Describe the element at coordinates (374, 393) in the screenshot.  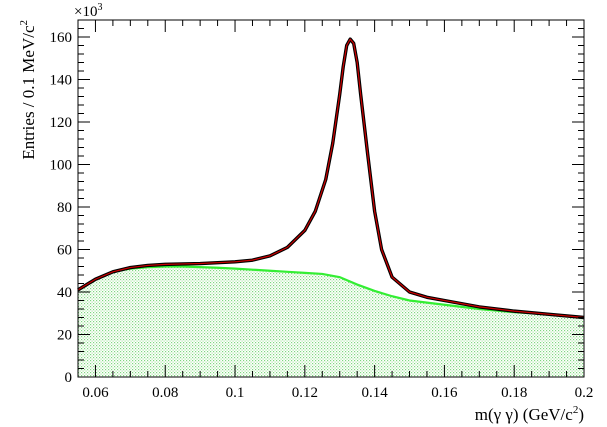
I see `x-tick-label: 0.14` at that location.